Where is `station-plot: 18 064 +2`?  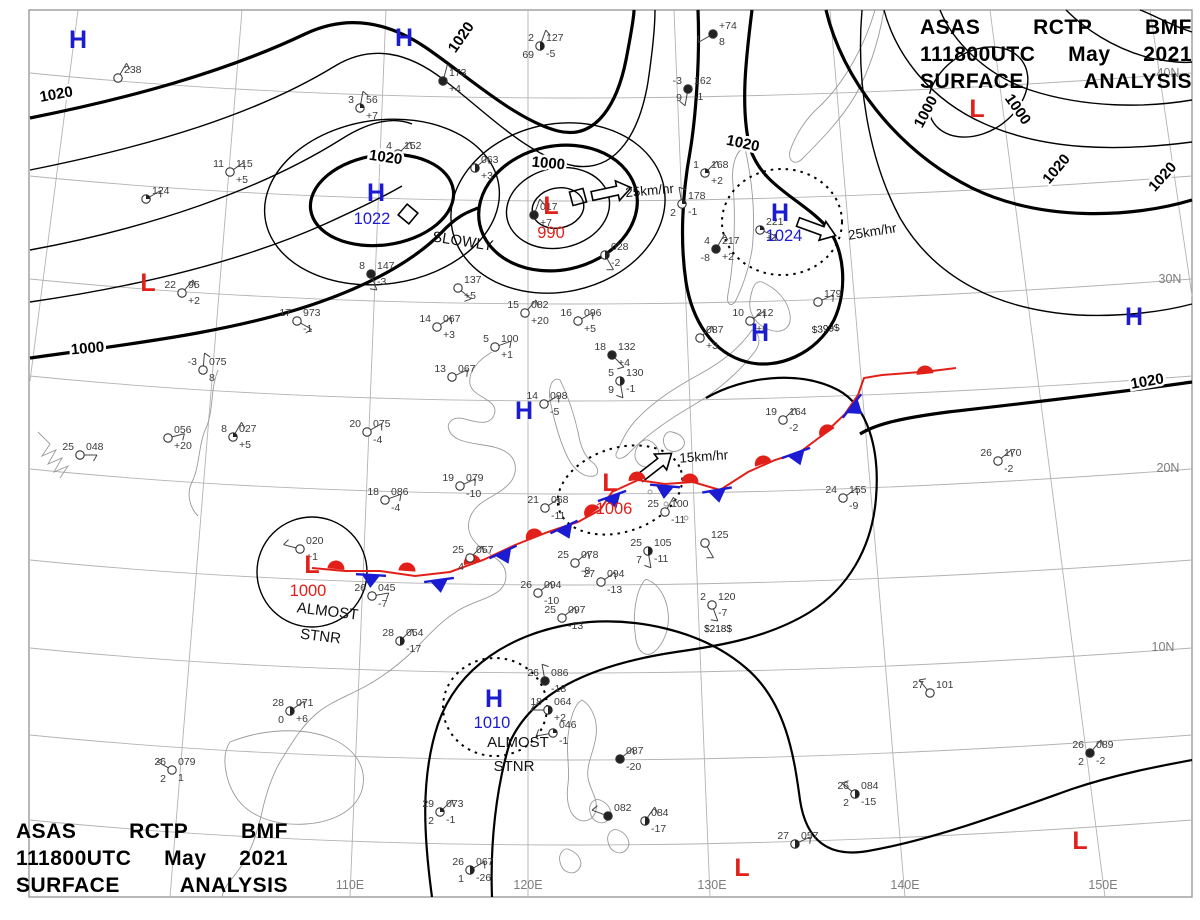
station-plot: 18 064 +2 is located at coordinates (550, 710).